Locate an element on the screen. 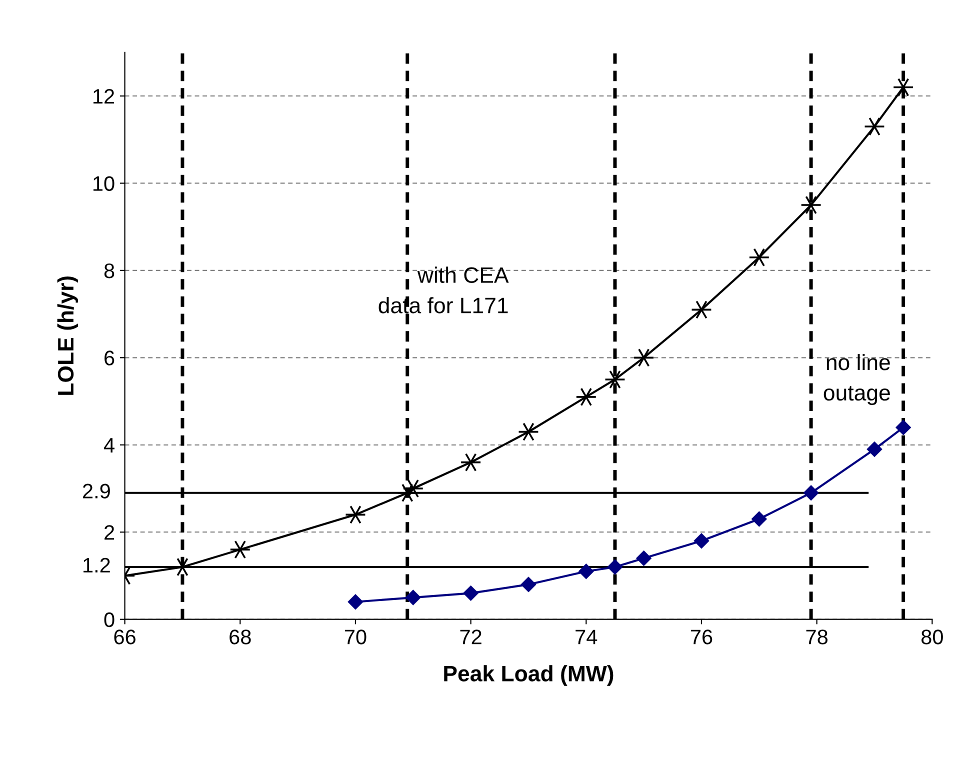  x-tick-label: 80 is located at coordinates (932, 637).